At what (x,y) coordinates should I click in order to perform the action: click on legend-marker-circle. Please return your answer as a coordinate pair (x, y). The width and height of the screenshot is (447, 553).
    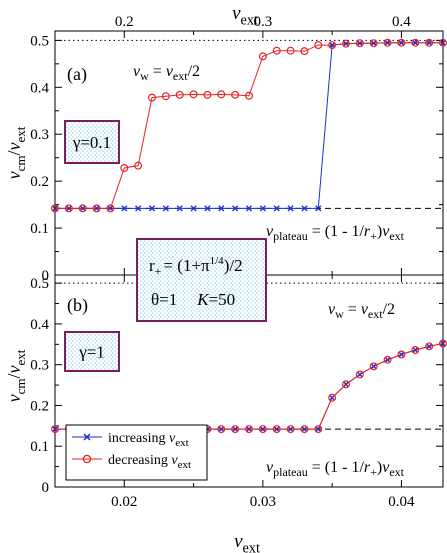
    Looking at the image, I should click on (87, 459).